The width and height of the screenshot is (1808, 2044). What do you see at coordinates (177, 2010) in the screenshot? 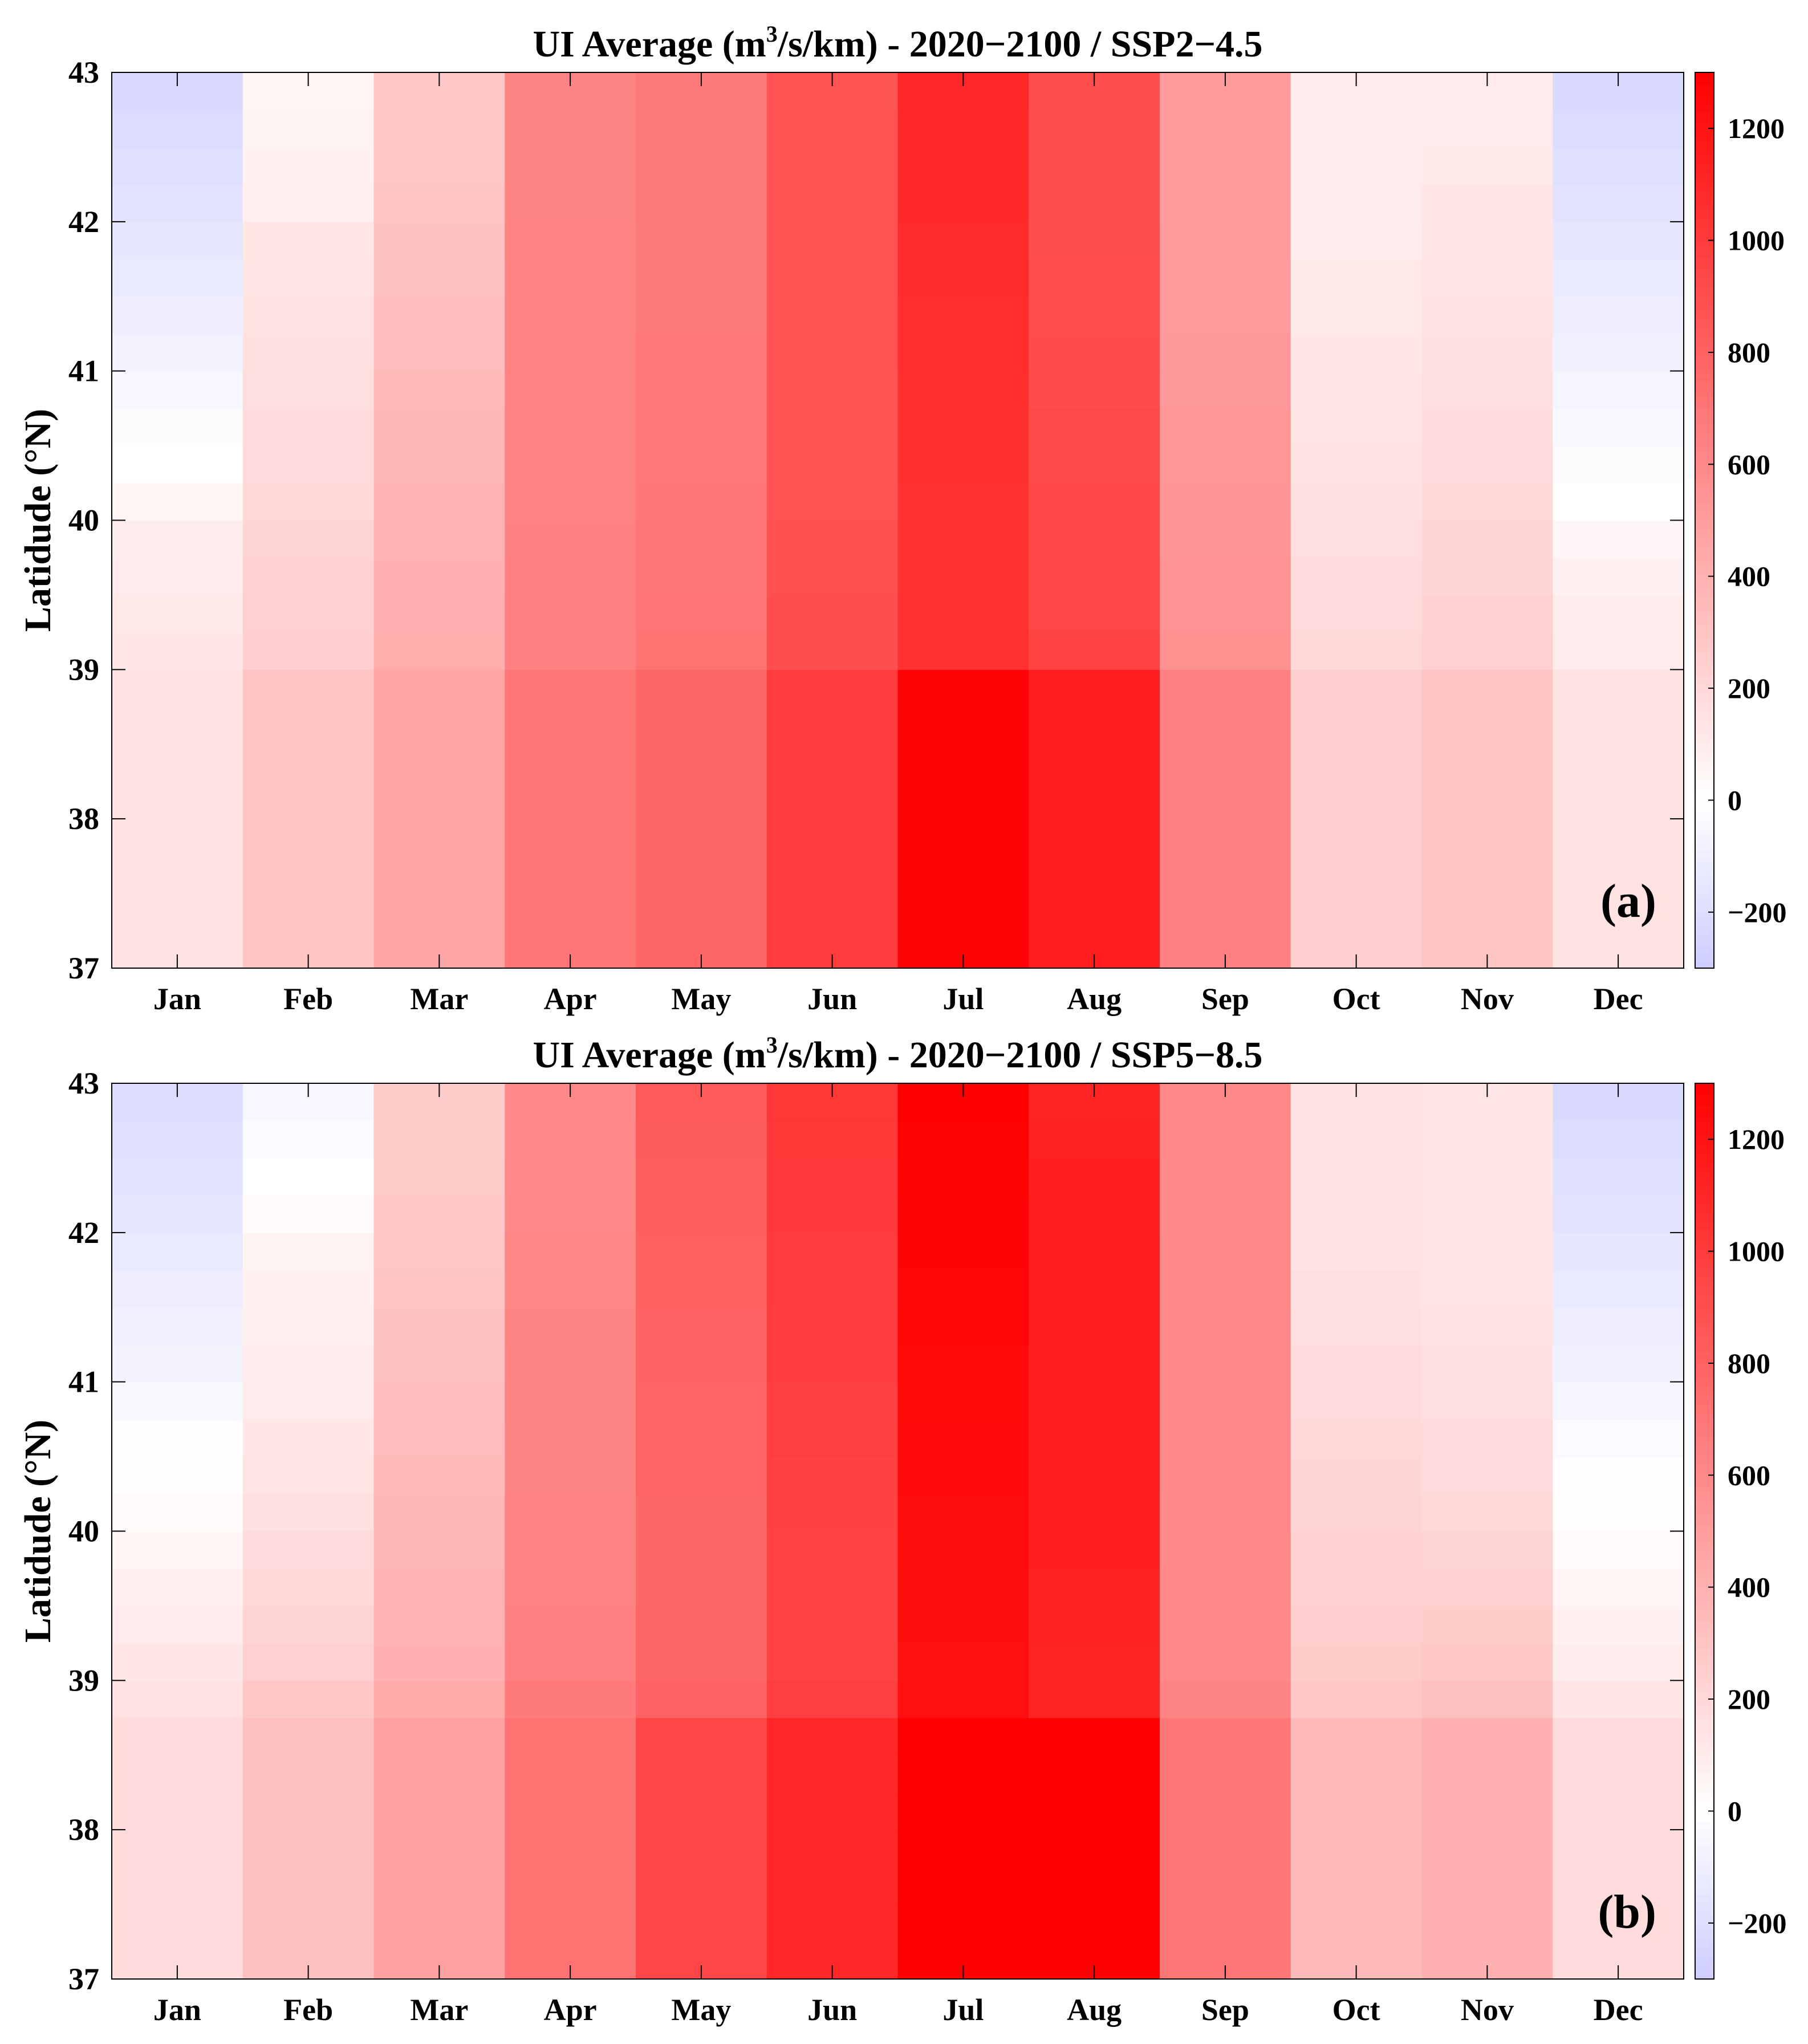
I see `x-tick-label-jan: Jan` at bounding box center [177, 2010].